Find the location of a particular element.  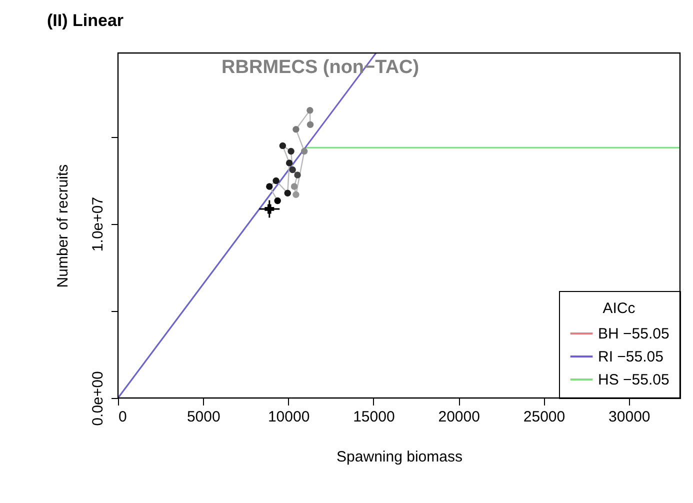

legend-label: HS −55.05 is located at coordinates (634, 380).